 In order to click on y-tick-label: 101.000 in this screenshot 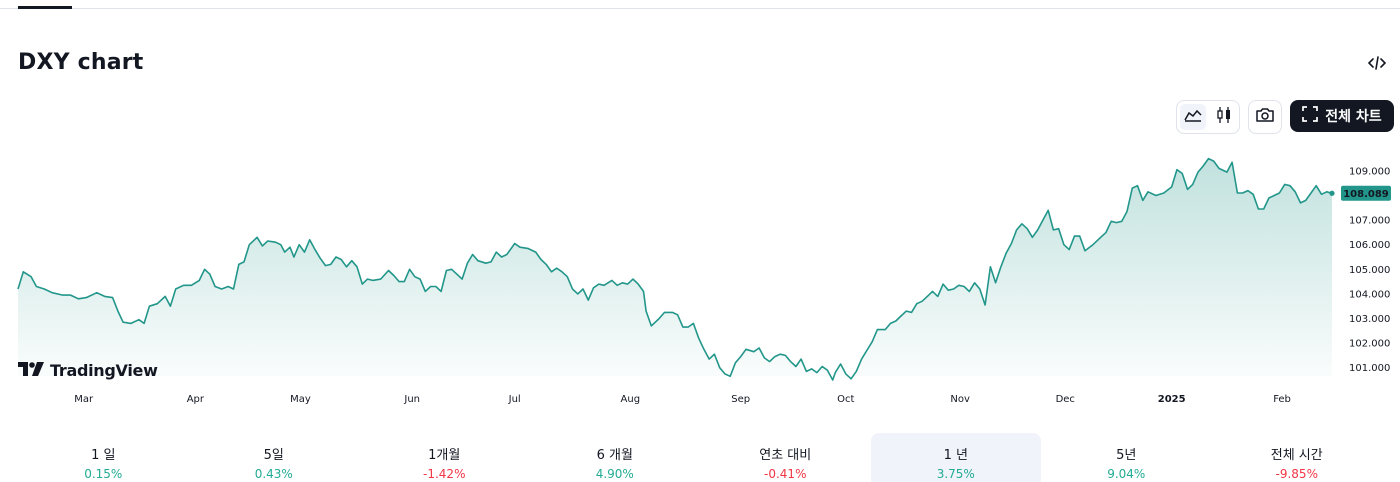, I will do `click(1369, 368)`.